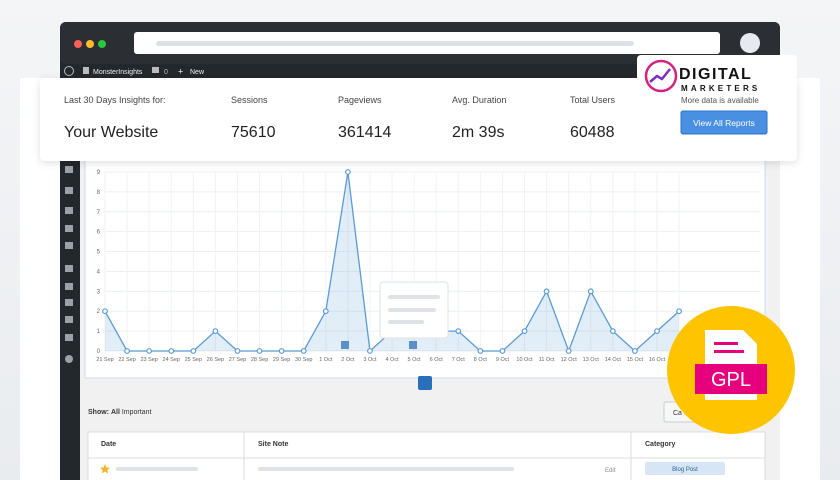  Describe the element at coordinates (657, 360) in the screenshot. I see `x-tick-label: 16 Oct` at that location.